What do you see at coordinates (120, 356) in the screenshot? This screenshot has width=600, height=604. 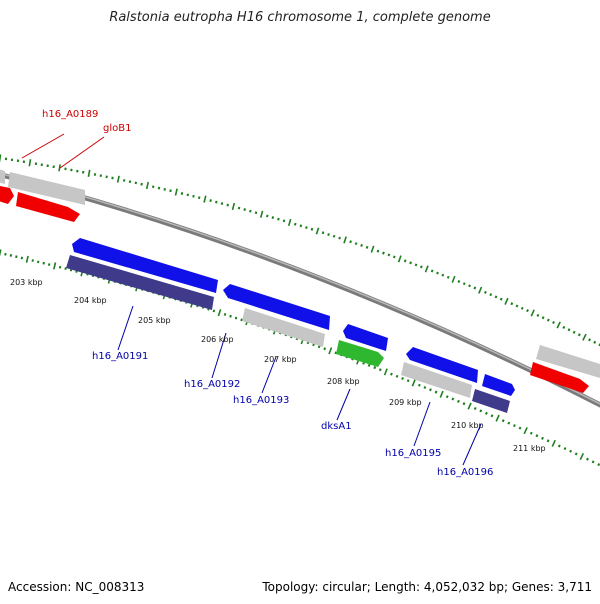 I see `gene-label-h16_A0191: h16_A0191` at bounding box center [120, 356].